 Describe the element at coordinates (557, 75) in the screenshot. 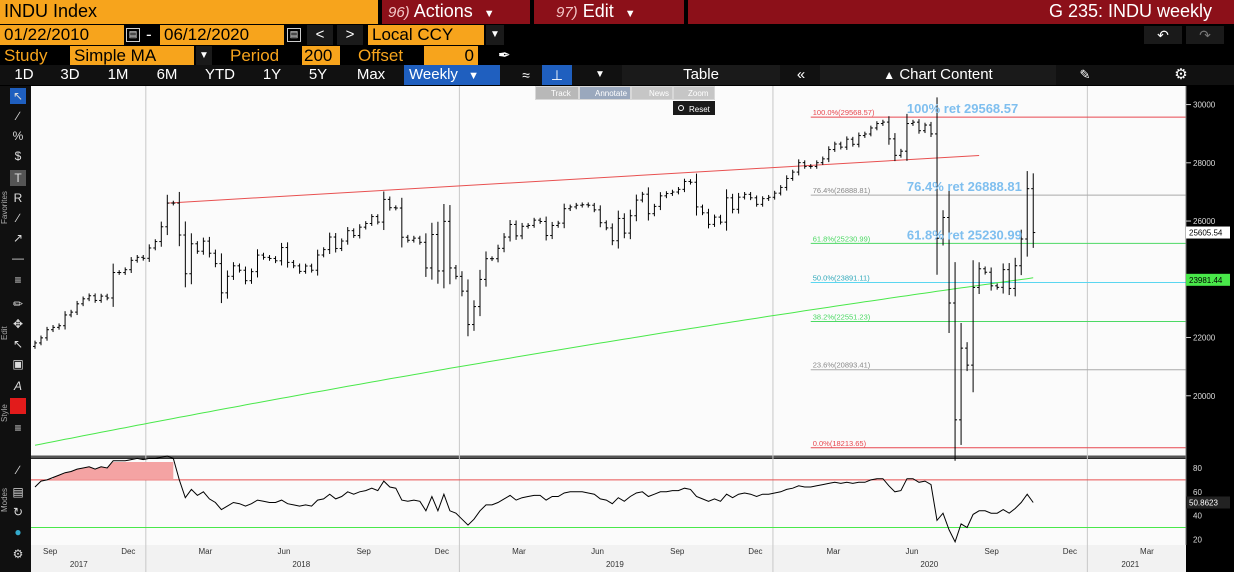

I see `ohlc-bars-icon: ⊥` at that location.